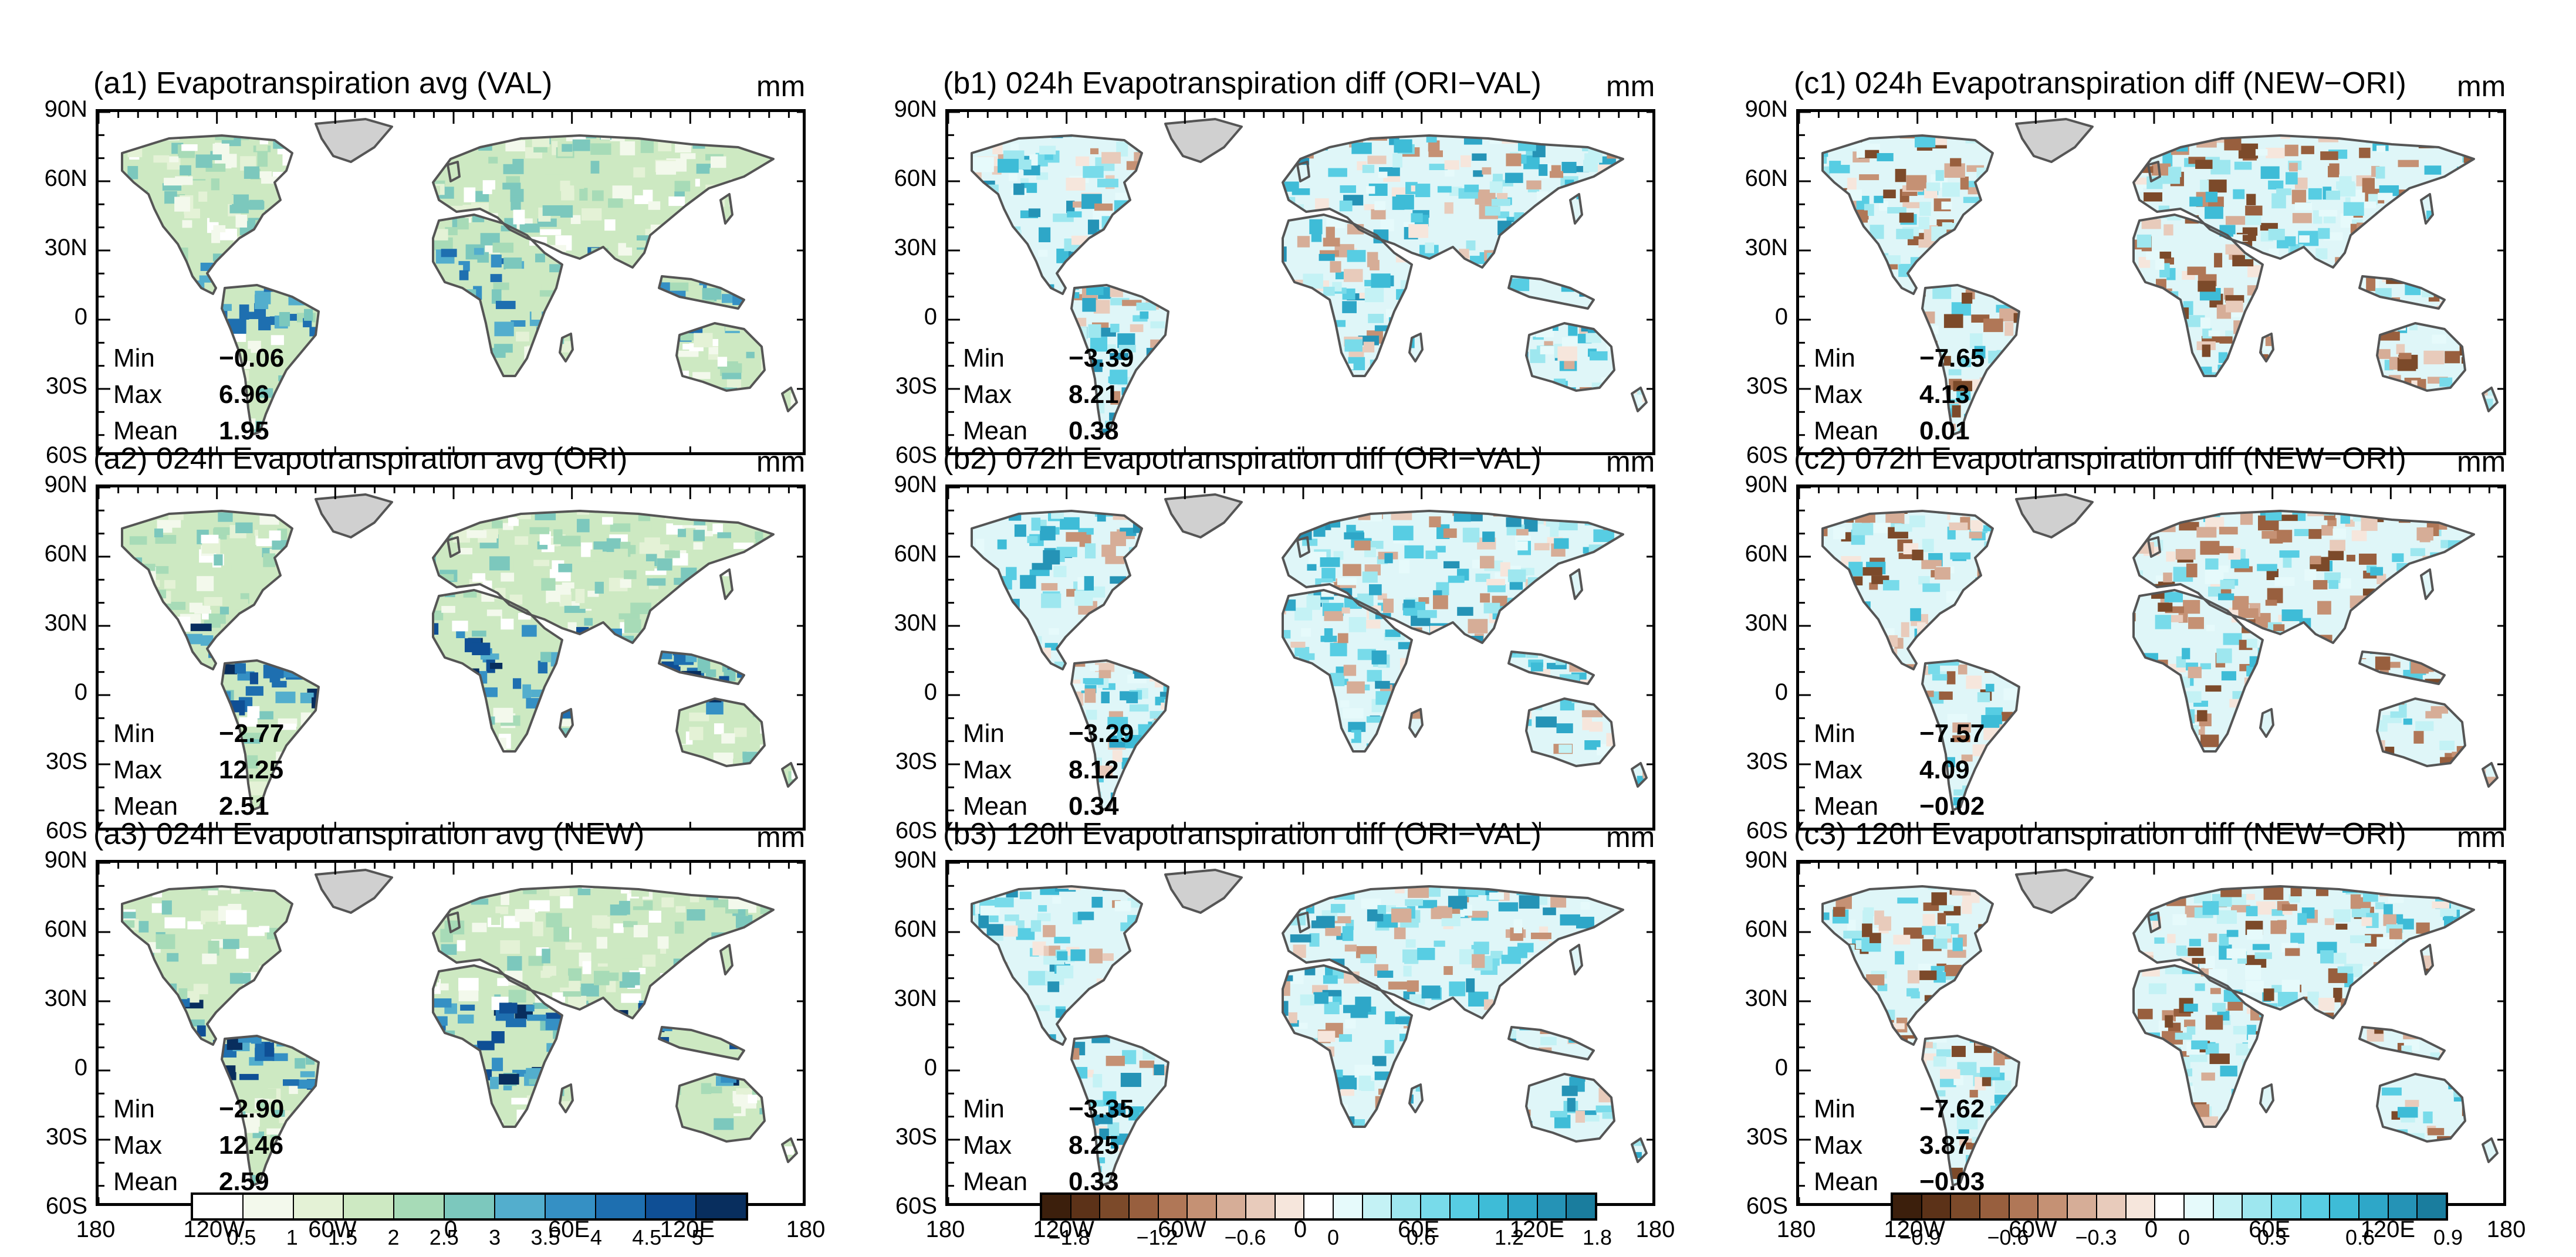  I want to click on stat-value: 12.46, so click(251, 1145).